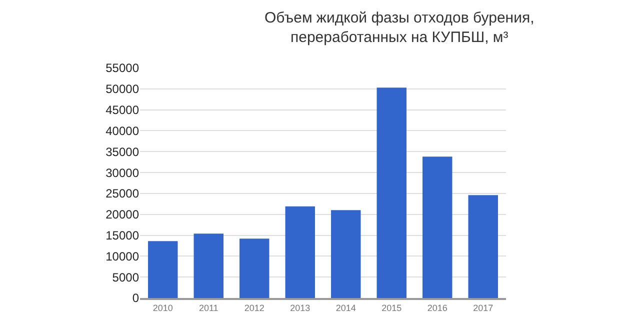 This screenshot has width=624, height=321. Describe the element at coordinates (126, 277) in the screenshot. I see `y-tick-label: 5000` at that location.